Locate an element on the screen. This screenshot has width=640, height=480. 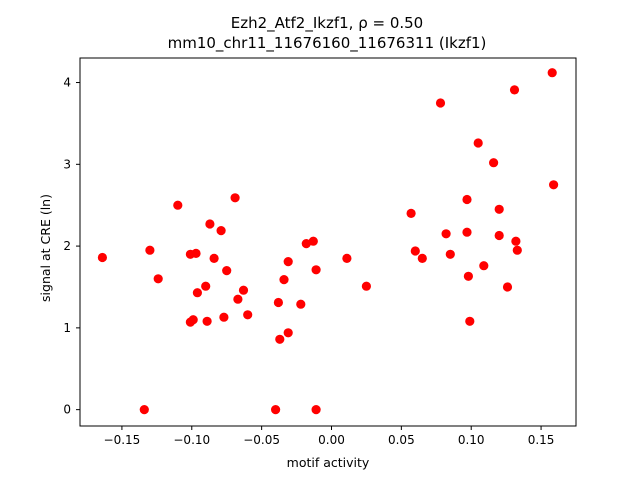
y-axis-ticks: 0 1 2 3 4 is located at coordinates (71, 246).